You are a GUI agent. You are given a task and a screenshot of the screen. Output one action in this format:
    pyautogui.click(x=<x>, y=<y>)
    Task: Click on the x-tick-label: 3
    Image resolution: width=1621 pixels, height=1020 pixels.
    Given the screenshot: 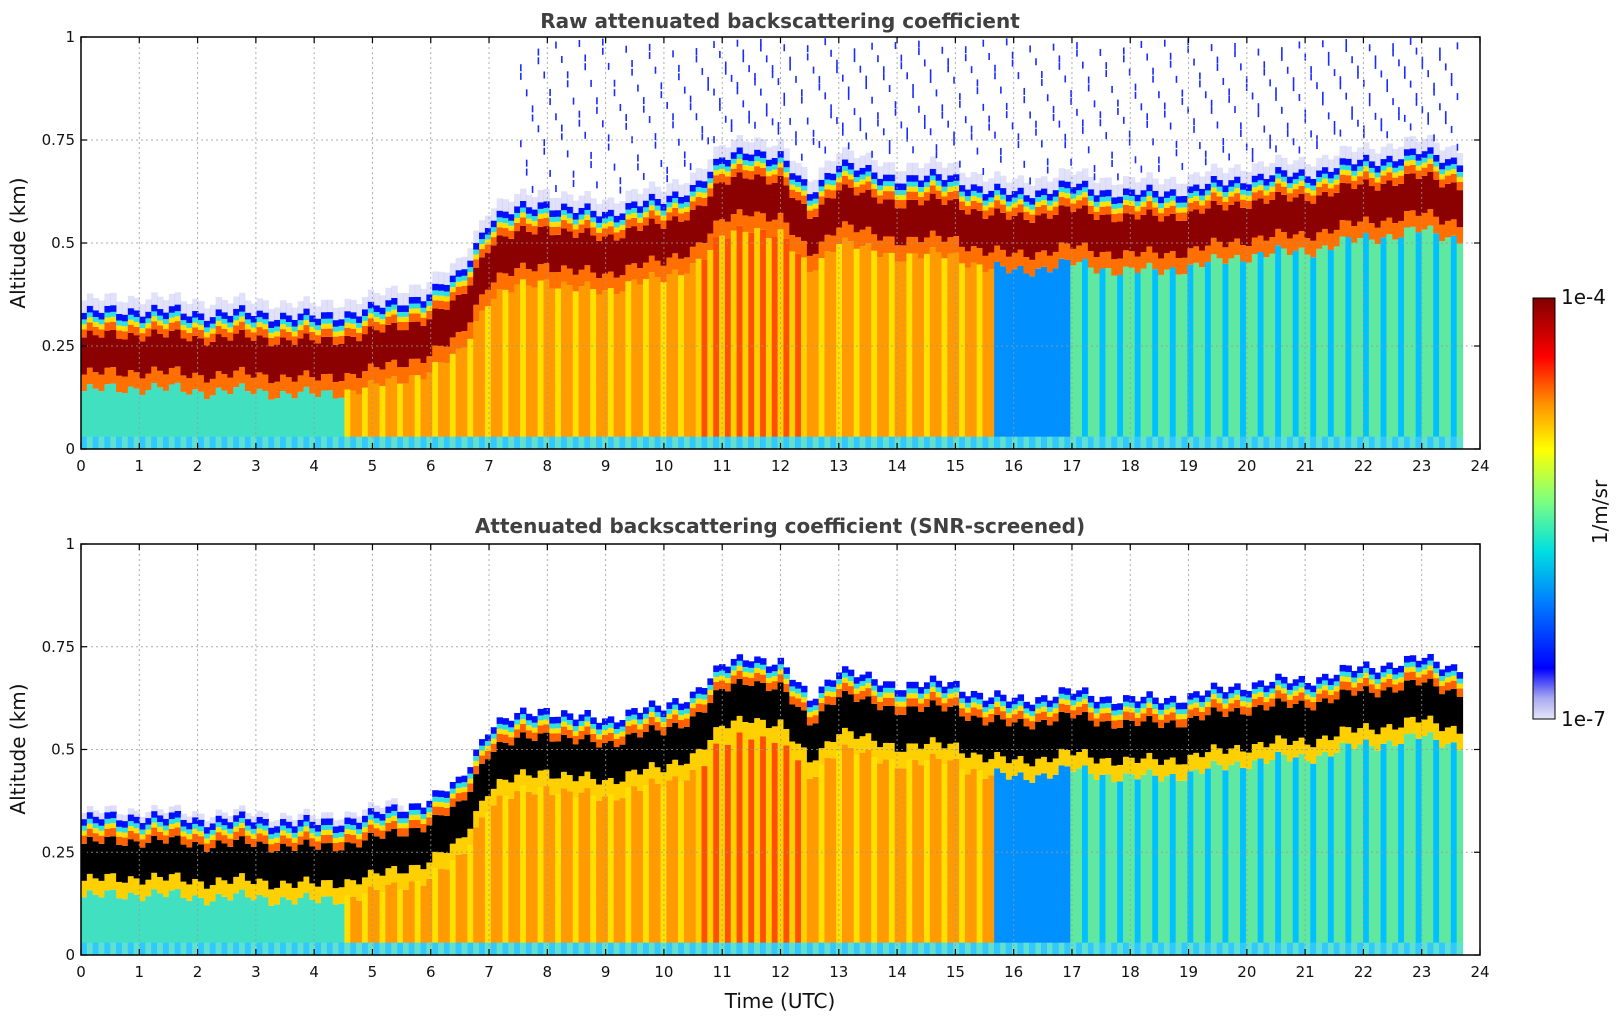 What is the action you would take?
    pyautogui.click(x=256, y=466)
    